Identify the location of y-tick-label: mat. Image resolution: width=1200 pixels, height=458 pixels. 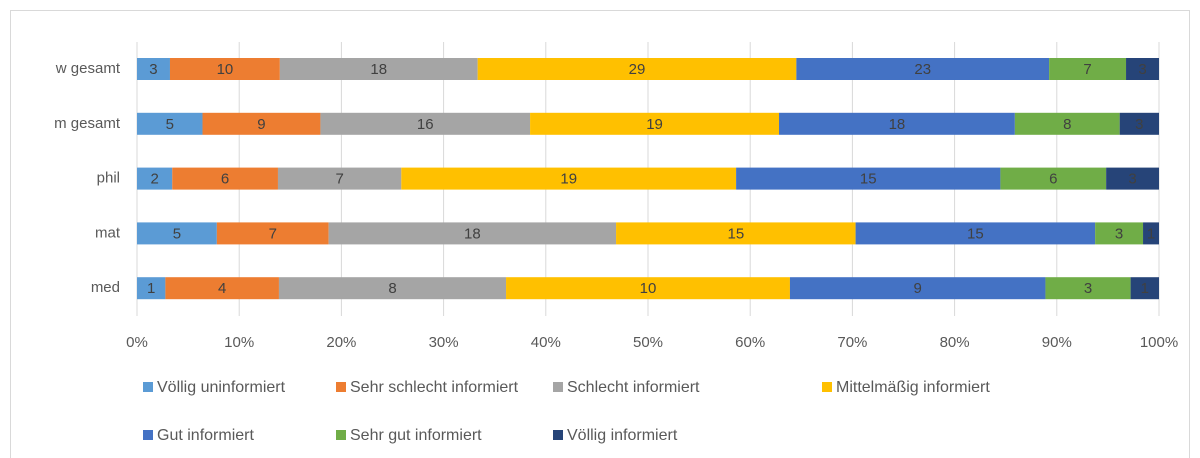
(108, 232).